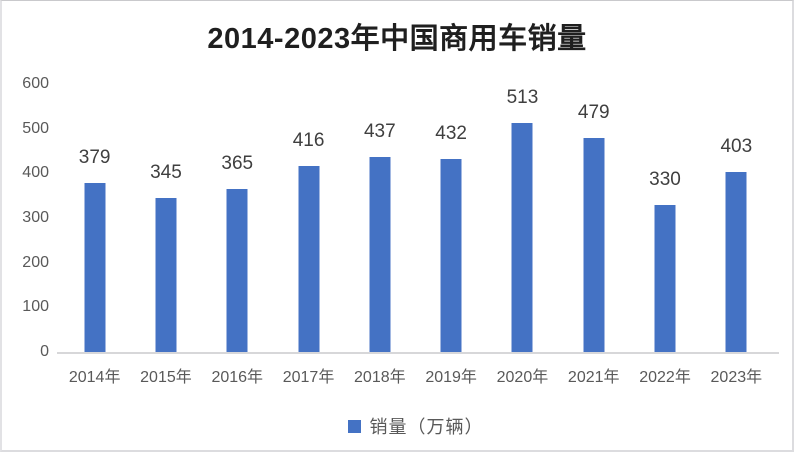 The width and height of the screenshot is (794, 452). I want to click on bar-value-label: 513, so click(522, 97).